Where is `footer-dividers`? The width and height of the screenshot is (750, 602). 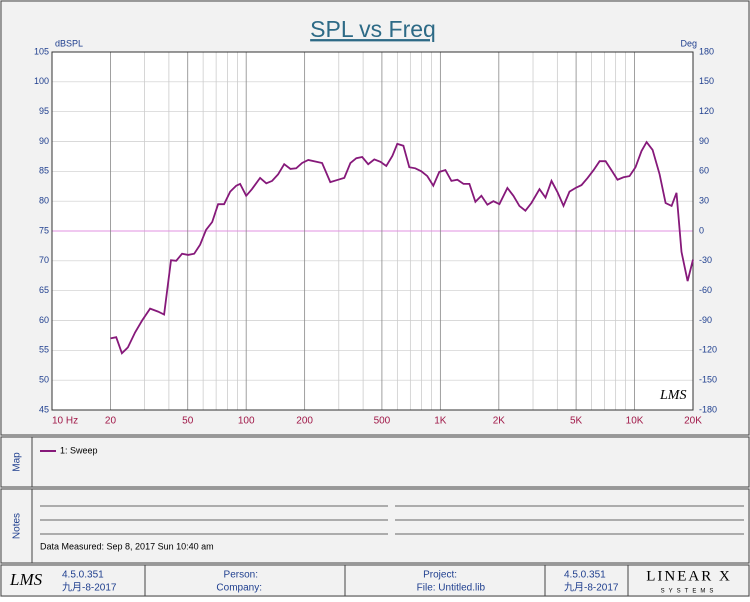
footer-dividers is located at coordinates (386, 580).